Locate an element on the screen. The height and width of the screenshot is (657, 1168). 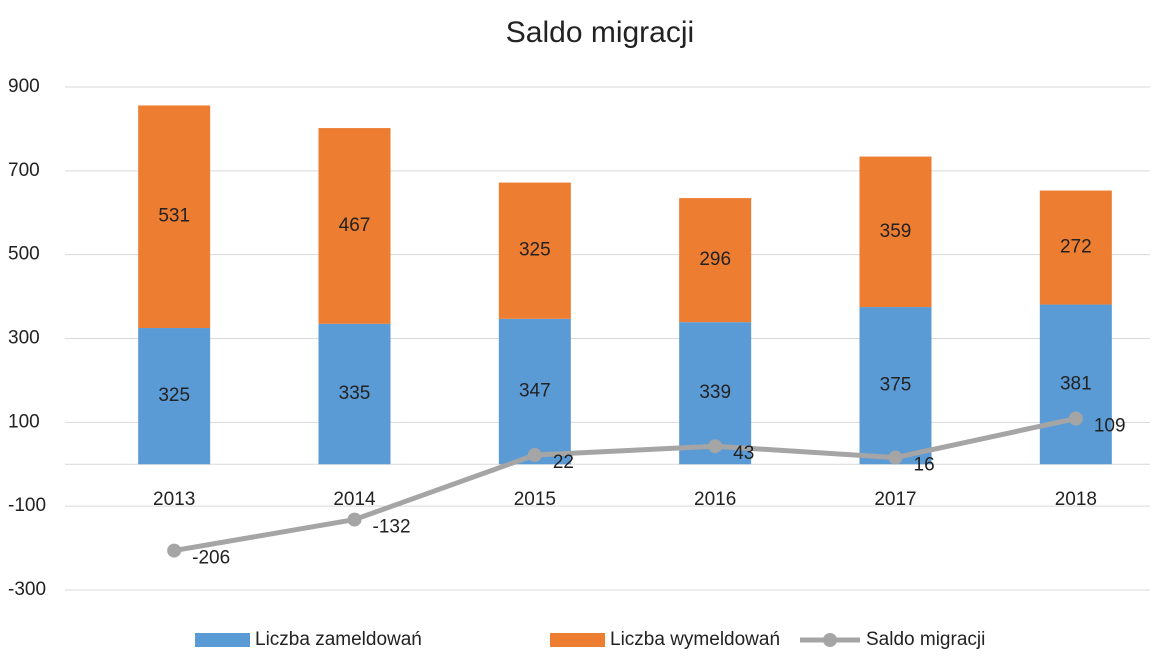
x-tick-label: 2014 is located at coordinates (354, 499).